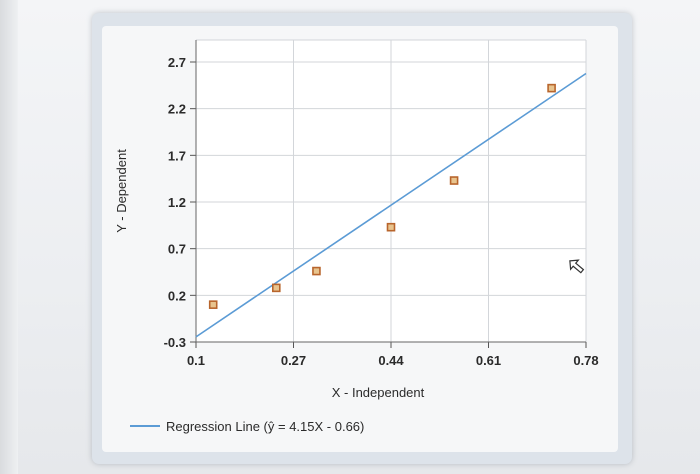  Describe the element at coordinates (177, 155) in the screenshot. I see `y-tick-label: 1.7` at that location.